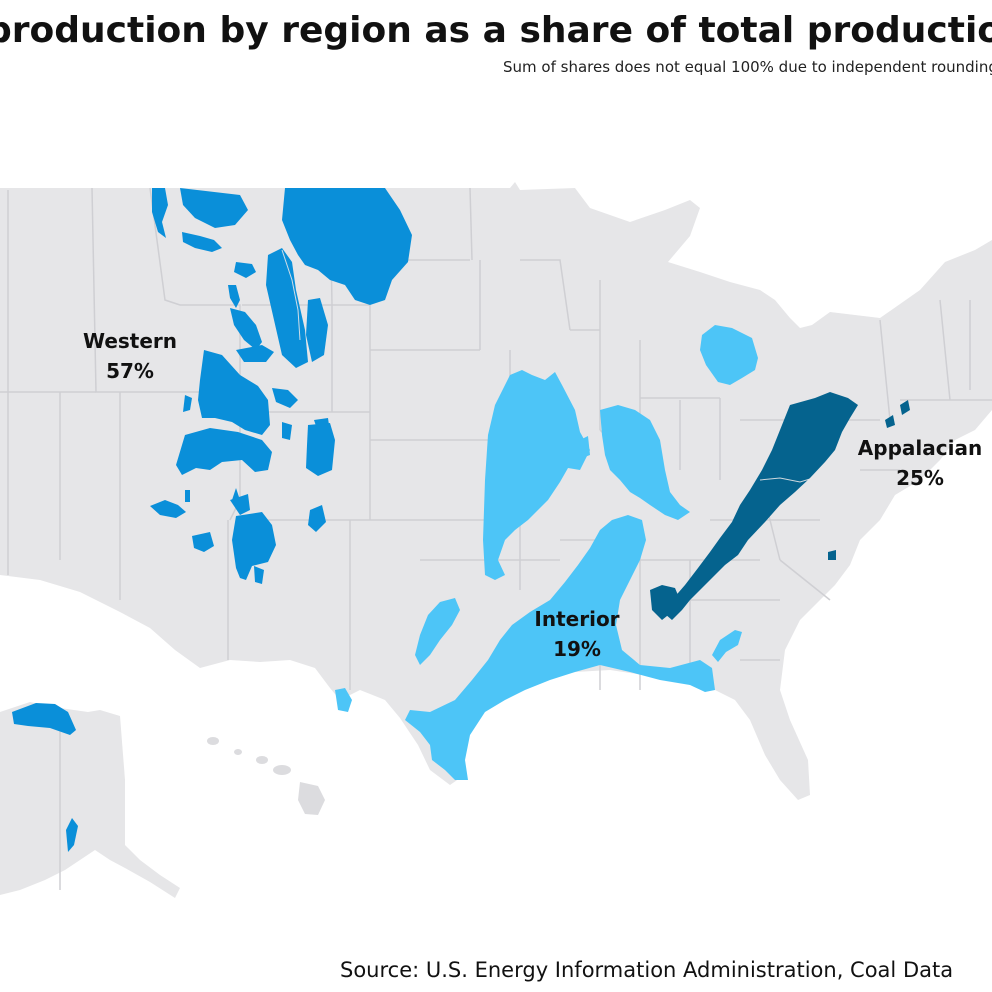 The image size is (992, 992). What do you see at coordinates (920, 448) in the screenshot?
I see `label-appalacian-name: Appalacian` at bounding box center [920, 448].